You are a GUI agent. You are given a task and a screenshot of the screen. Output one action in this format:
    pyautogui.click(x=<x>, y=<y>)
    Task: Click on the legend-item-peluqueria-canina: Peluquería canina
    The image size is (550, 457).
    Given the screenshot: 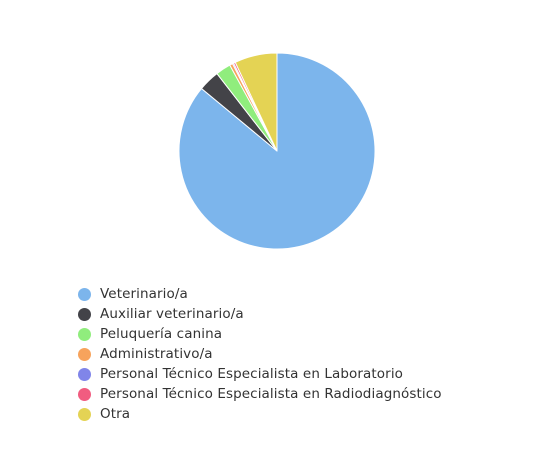 What is the action you would take?
    pyautogui.click(x=260, y=334)
    